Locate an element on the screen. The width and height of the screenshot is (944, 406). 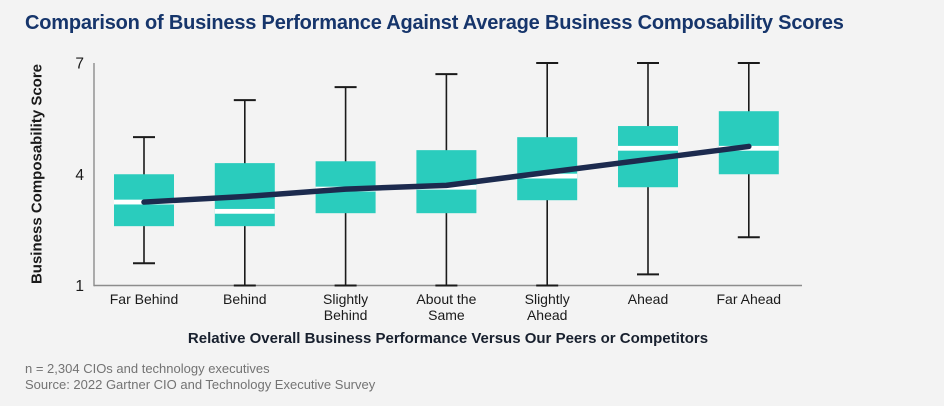
box-group-ahead: Ahead is located at coordinates (648, 184).